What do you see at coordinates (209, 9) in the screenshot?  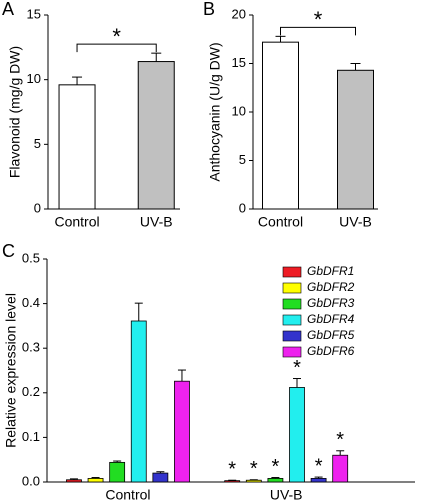 I see `panel-letter: B` at bounding box center [209, 9].